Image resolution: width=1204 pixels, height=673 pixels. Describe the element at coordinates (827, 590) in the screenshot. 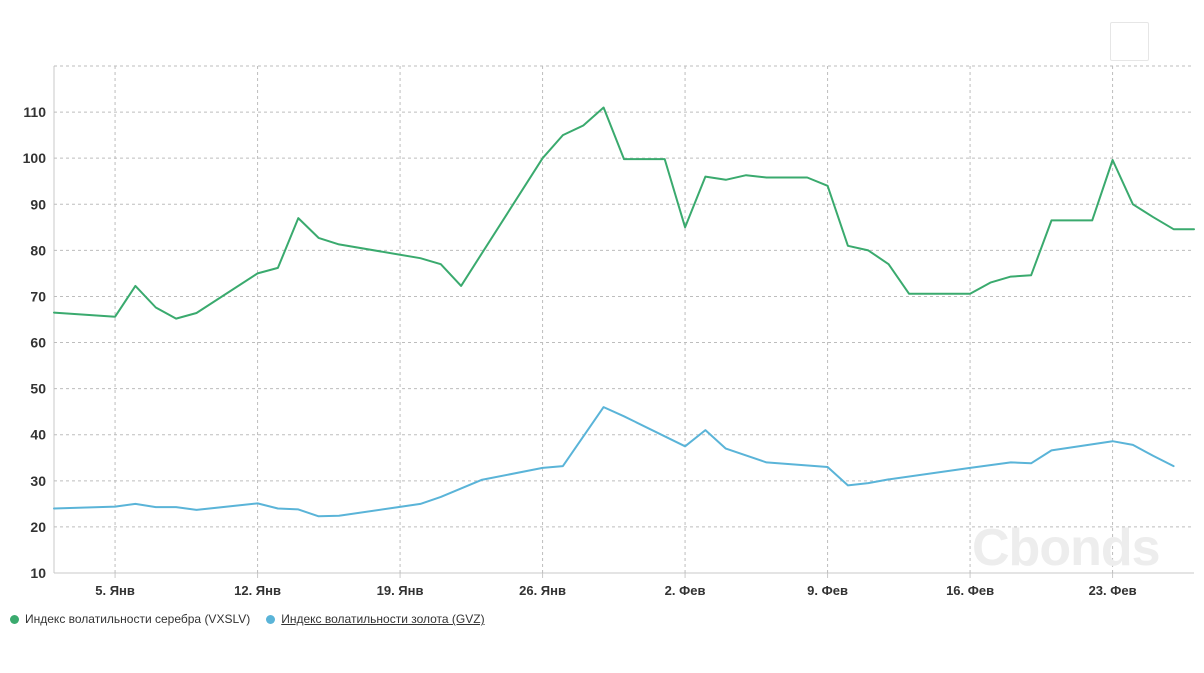

I see `x-tick-label: 9. Фев` at that location.